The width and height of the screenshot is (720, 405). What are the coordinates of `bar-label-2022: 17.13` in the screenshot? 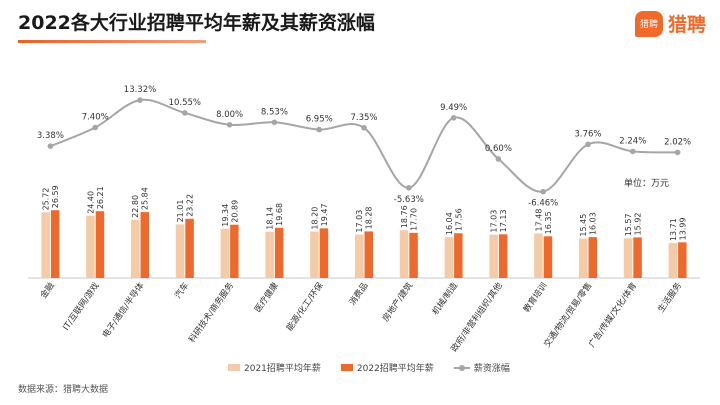 It's located at (503, 220).